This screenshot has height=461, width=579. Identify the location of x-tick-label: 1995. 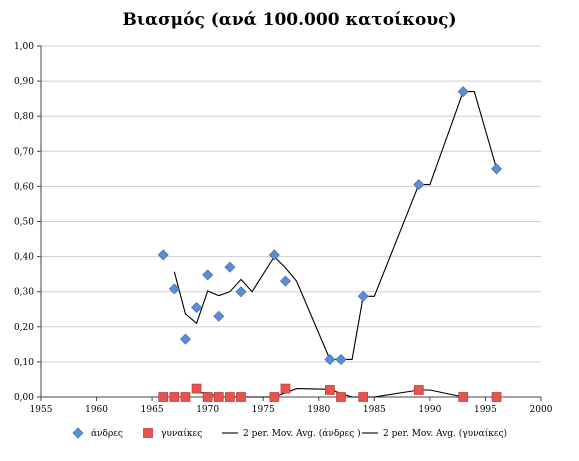
(485, 410).